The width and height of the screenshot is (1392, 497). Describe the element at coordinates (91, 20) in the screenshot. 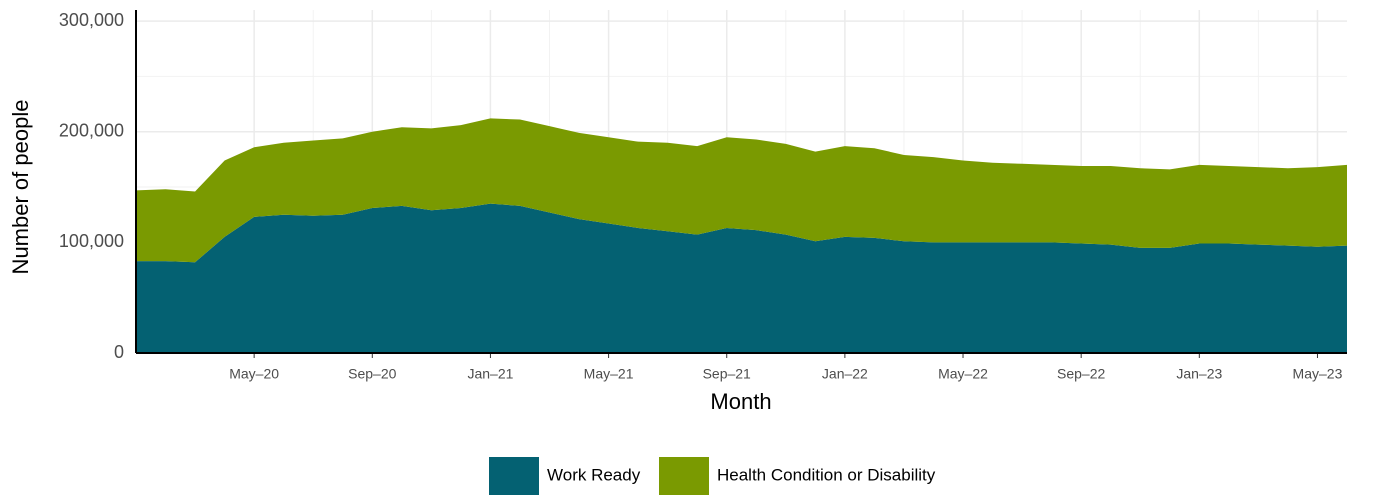

I see `y-tick-label: 300,000` at that location.